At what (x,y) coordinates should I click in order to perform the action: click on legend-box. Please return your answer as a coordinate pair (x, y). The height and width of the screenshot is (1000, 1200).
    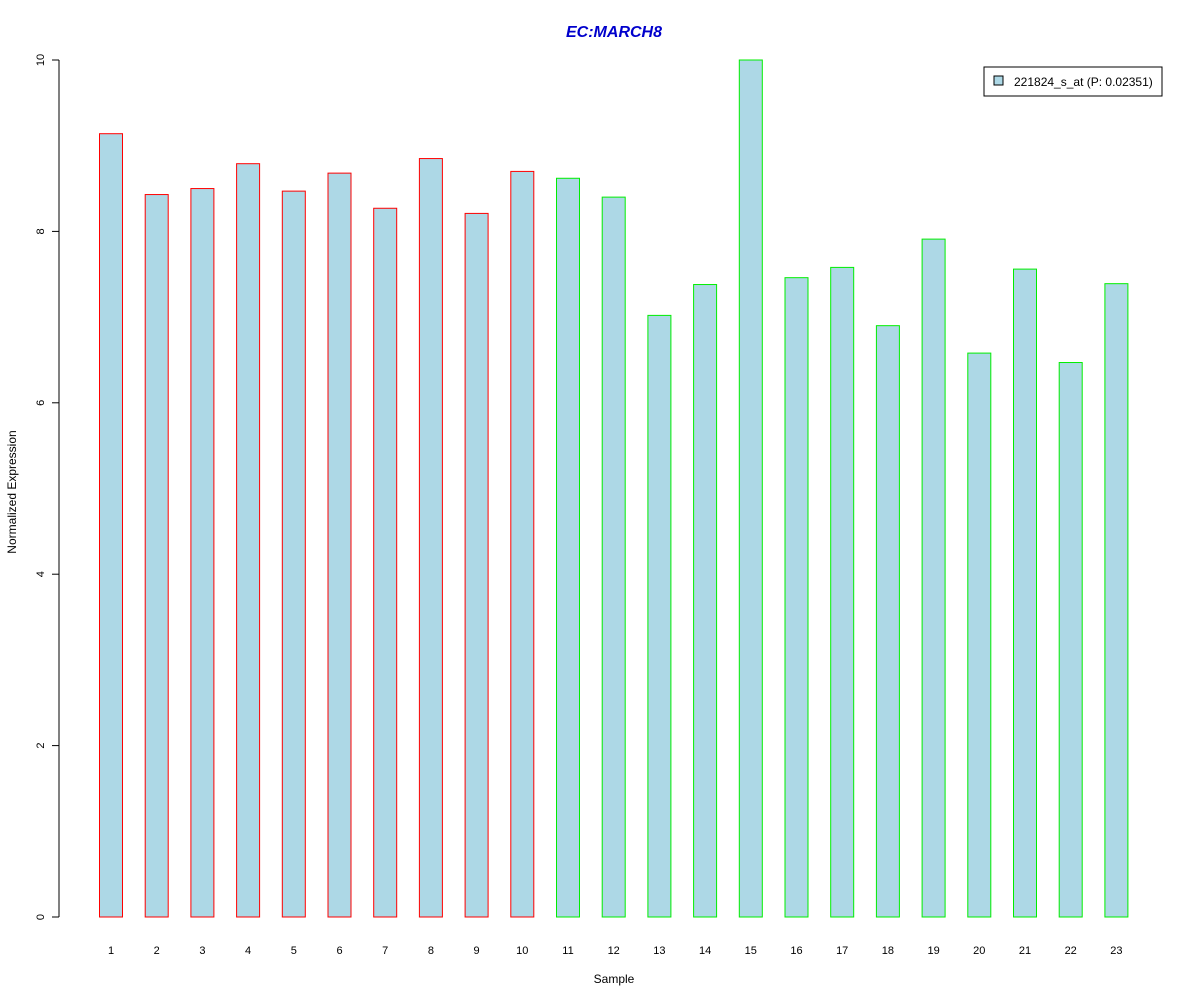
    Looking at the image, I should click on (1073, 81).